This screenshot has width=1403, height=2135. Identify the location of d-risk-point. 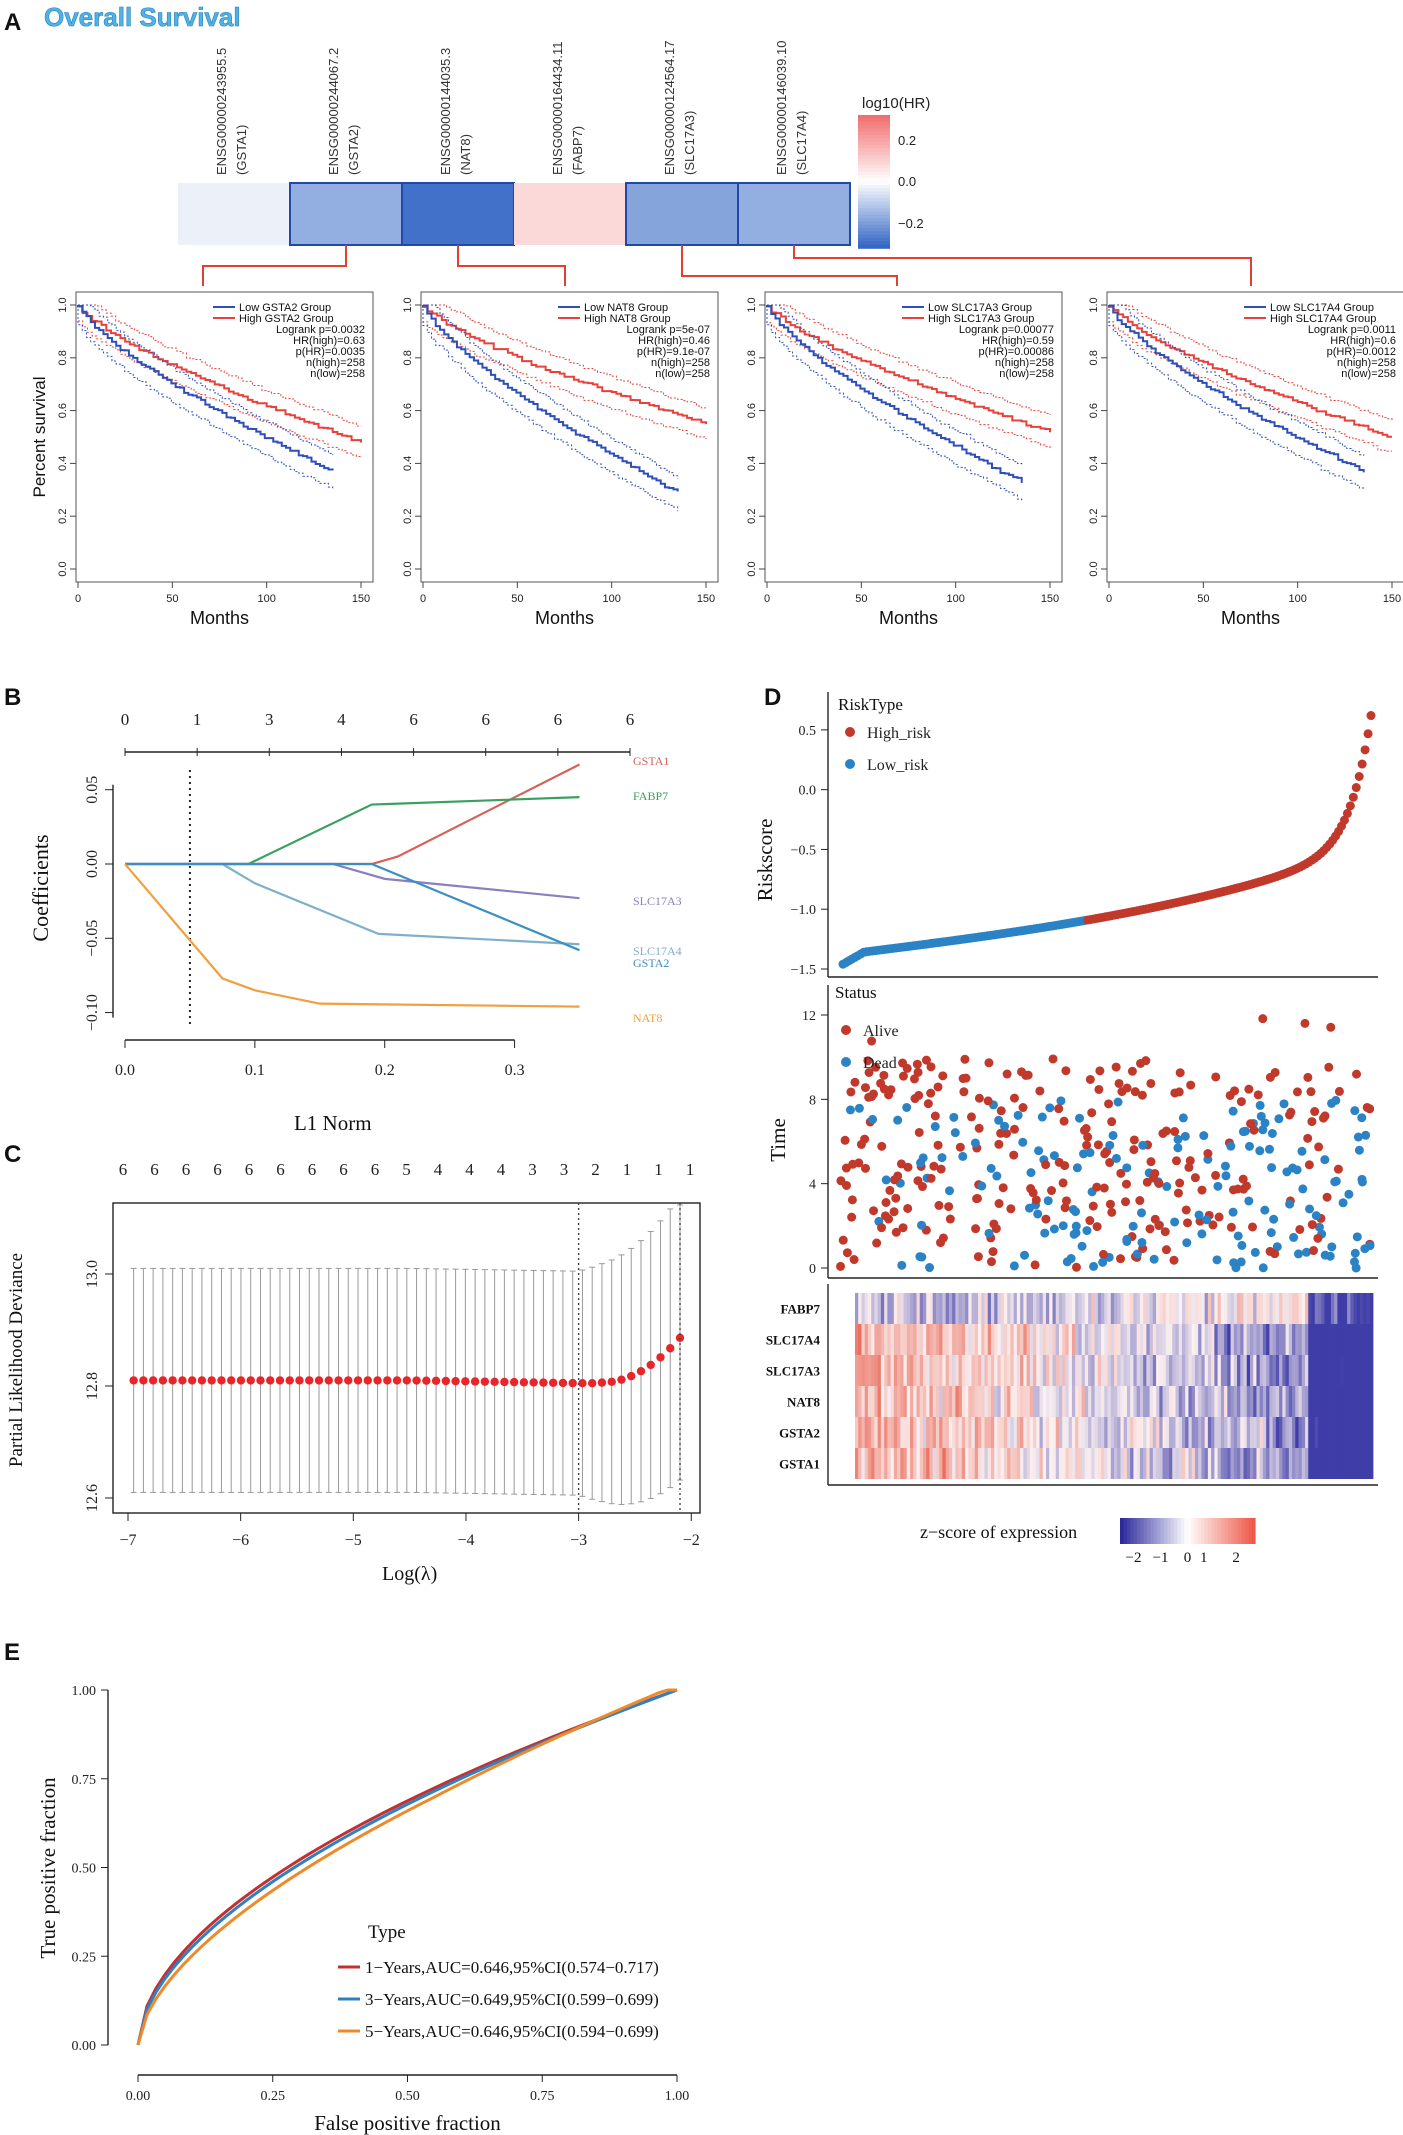
(1347, 813).